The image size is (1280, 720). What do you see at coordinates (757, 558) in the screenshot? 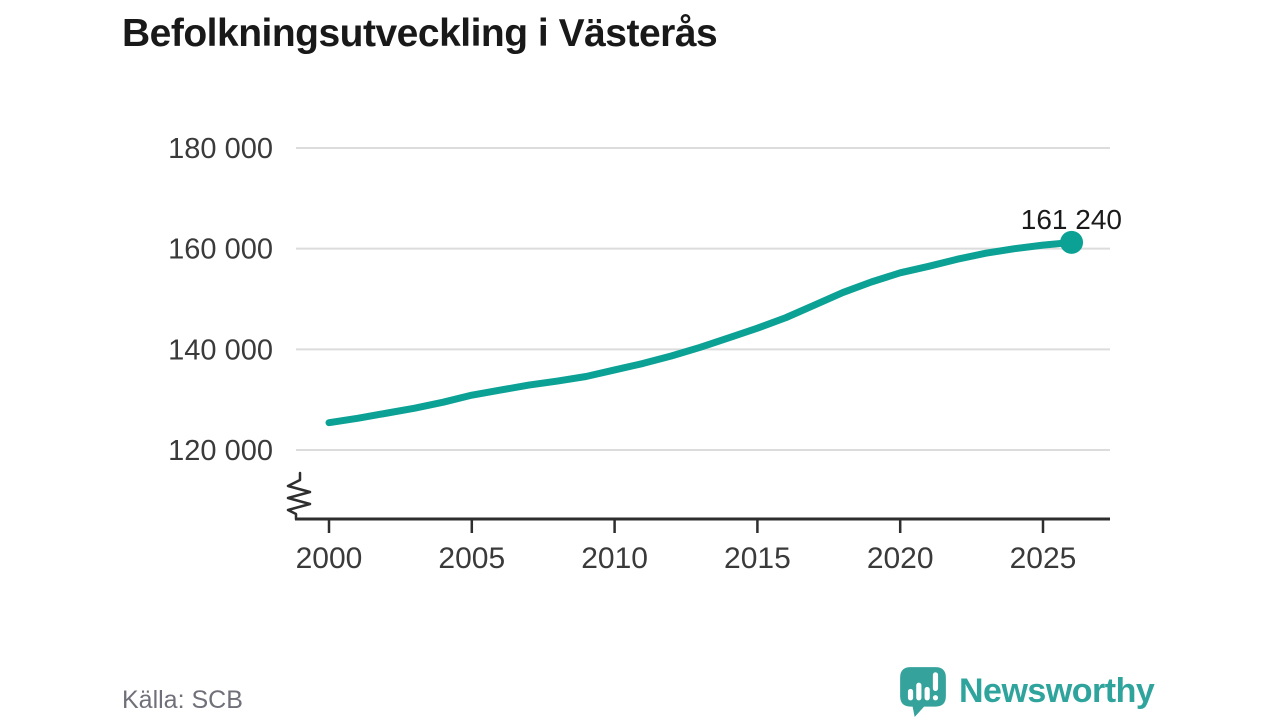
I see `x-tick-label: 2015` at bounding box center [757, 558].